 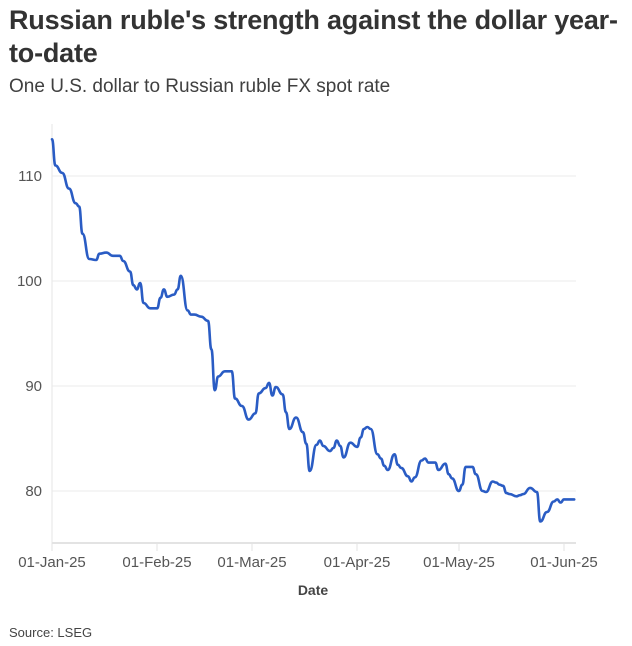 I want to click on y-tick-80: 80, so click(x=33, y=491).